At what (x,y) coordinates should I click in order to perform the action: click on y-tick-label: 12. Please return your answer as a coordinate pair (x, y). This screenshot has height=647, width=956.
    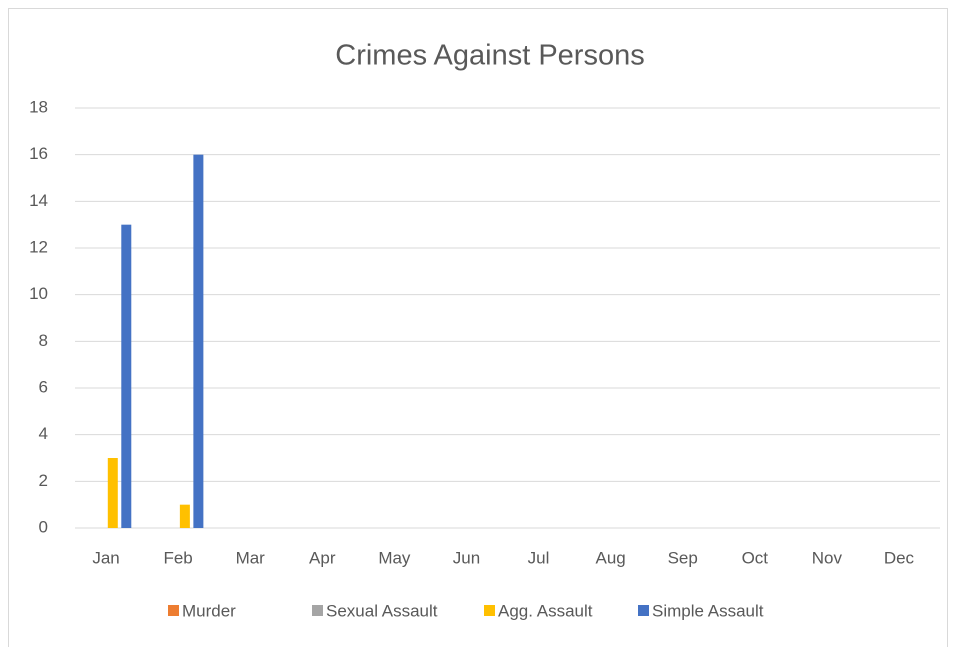
    Looking at the image, I should click on (38, 246).